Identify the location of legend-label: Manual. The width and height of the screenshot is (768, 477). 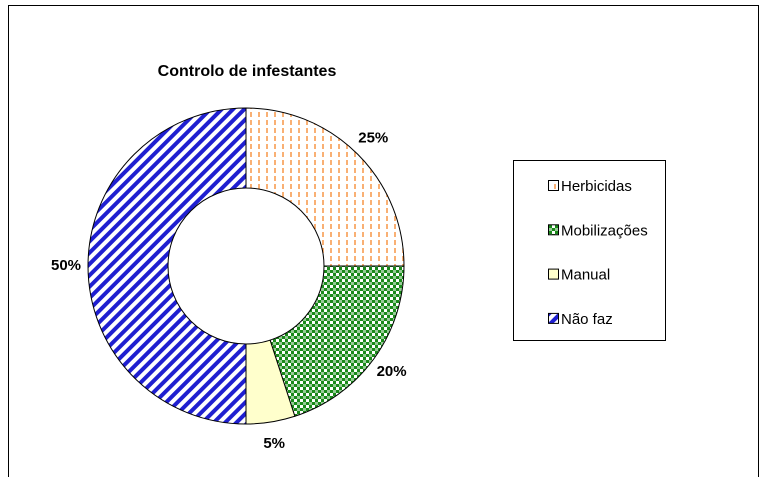
(585, 275).